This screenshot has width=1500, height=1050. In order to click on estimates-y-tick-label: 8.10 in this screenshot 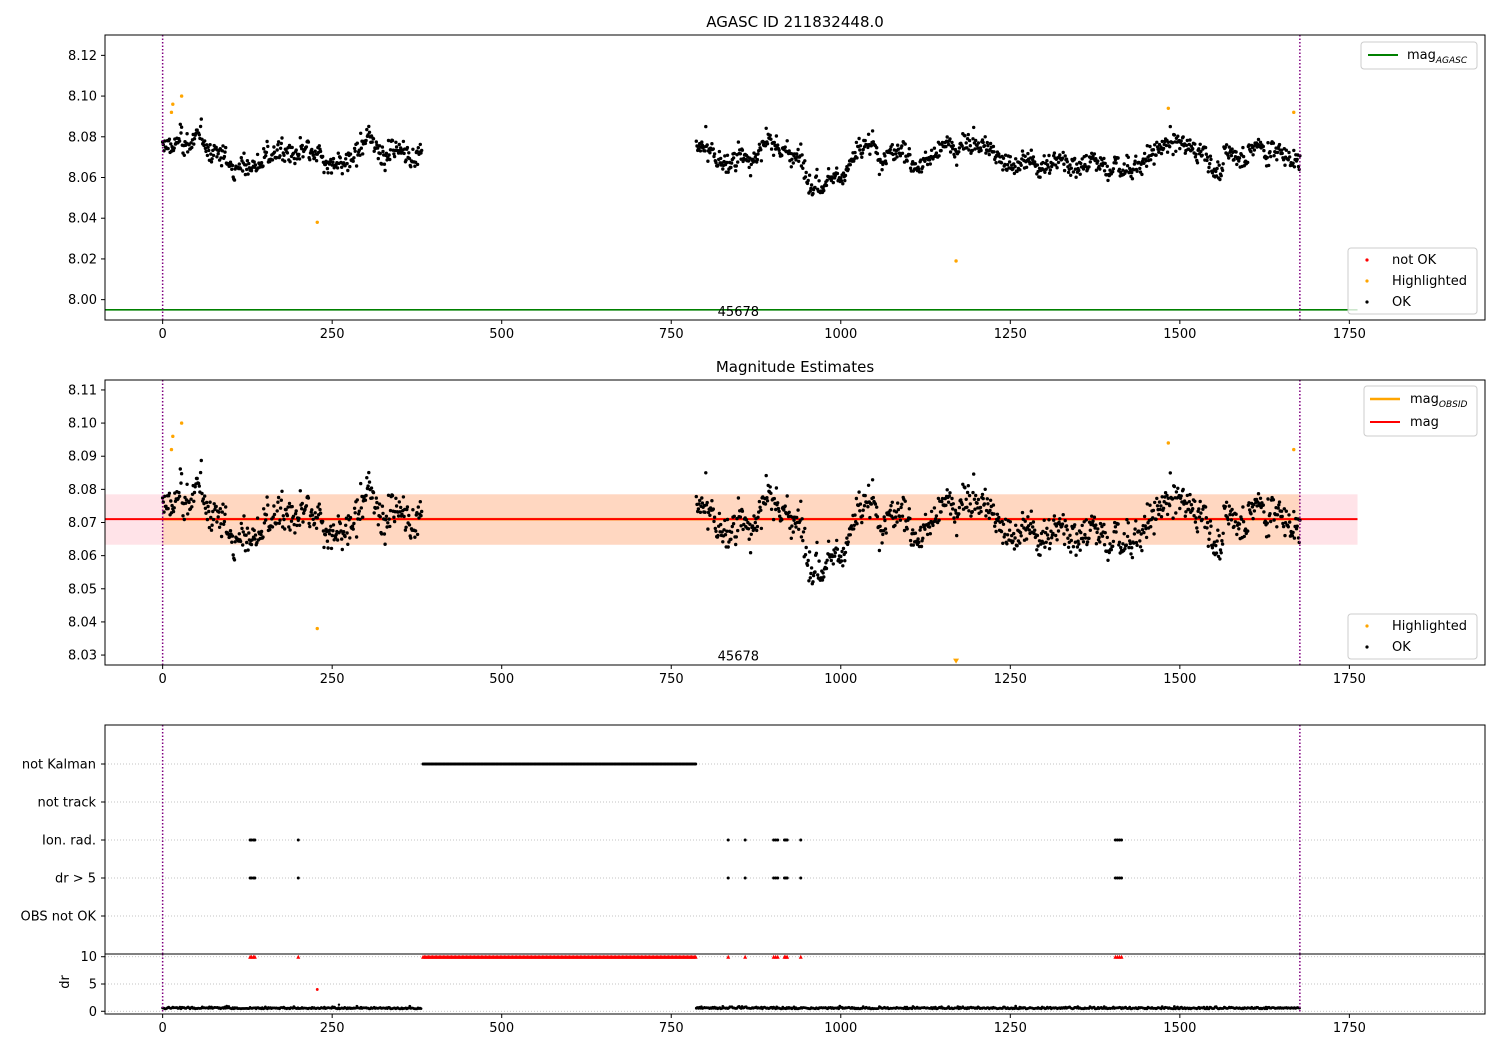, I will do `click(82, 424)`.